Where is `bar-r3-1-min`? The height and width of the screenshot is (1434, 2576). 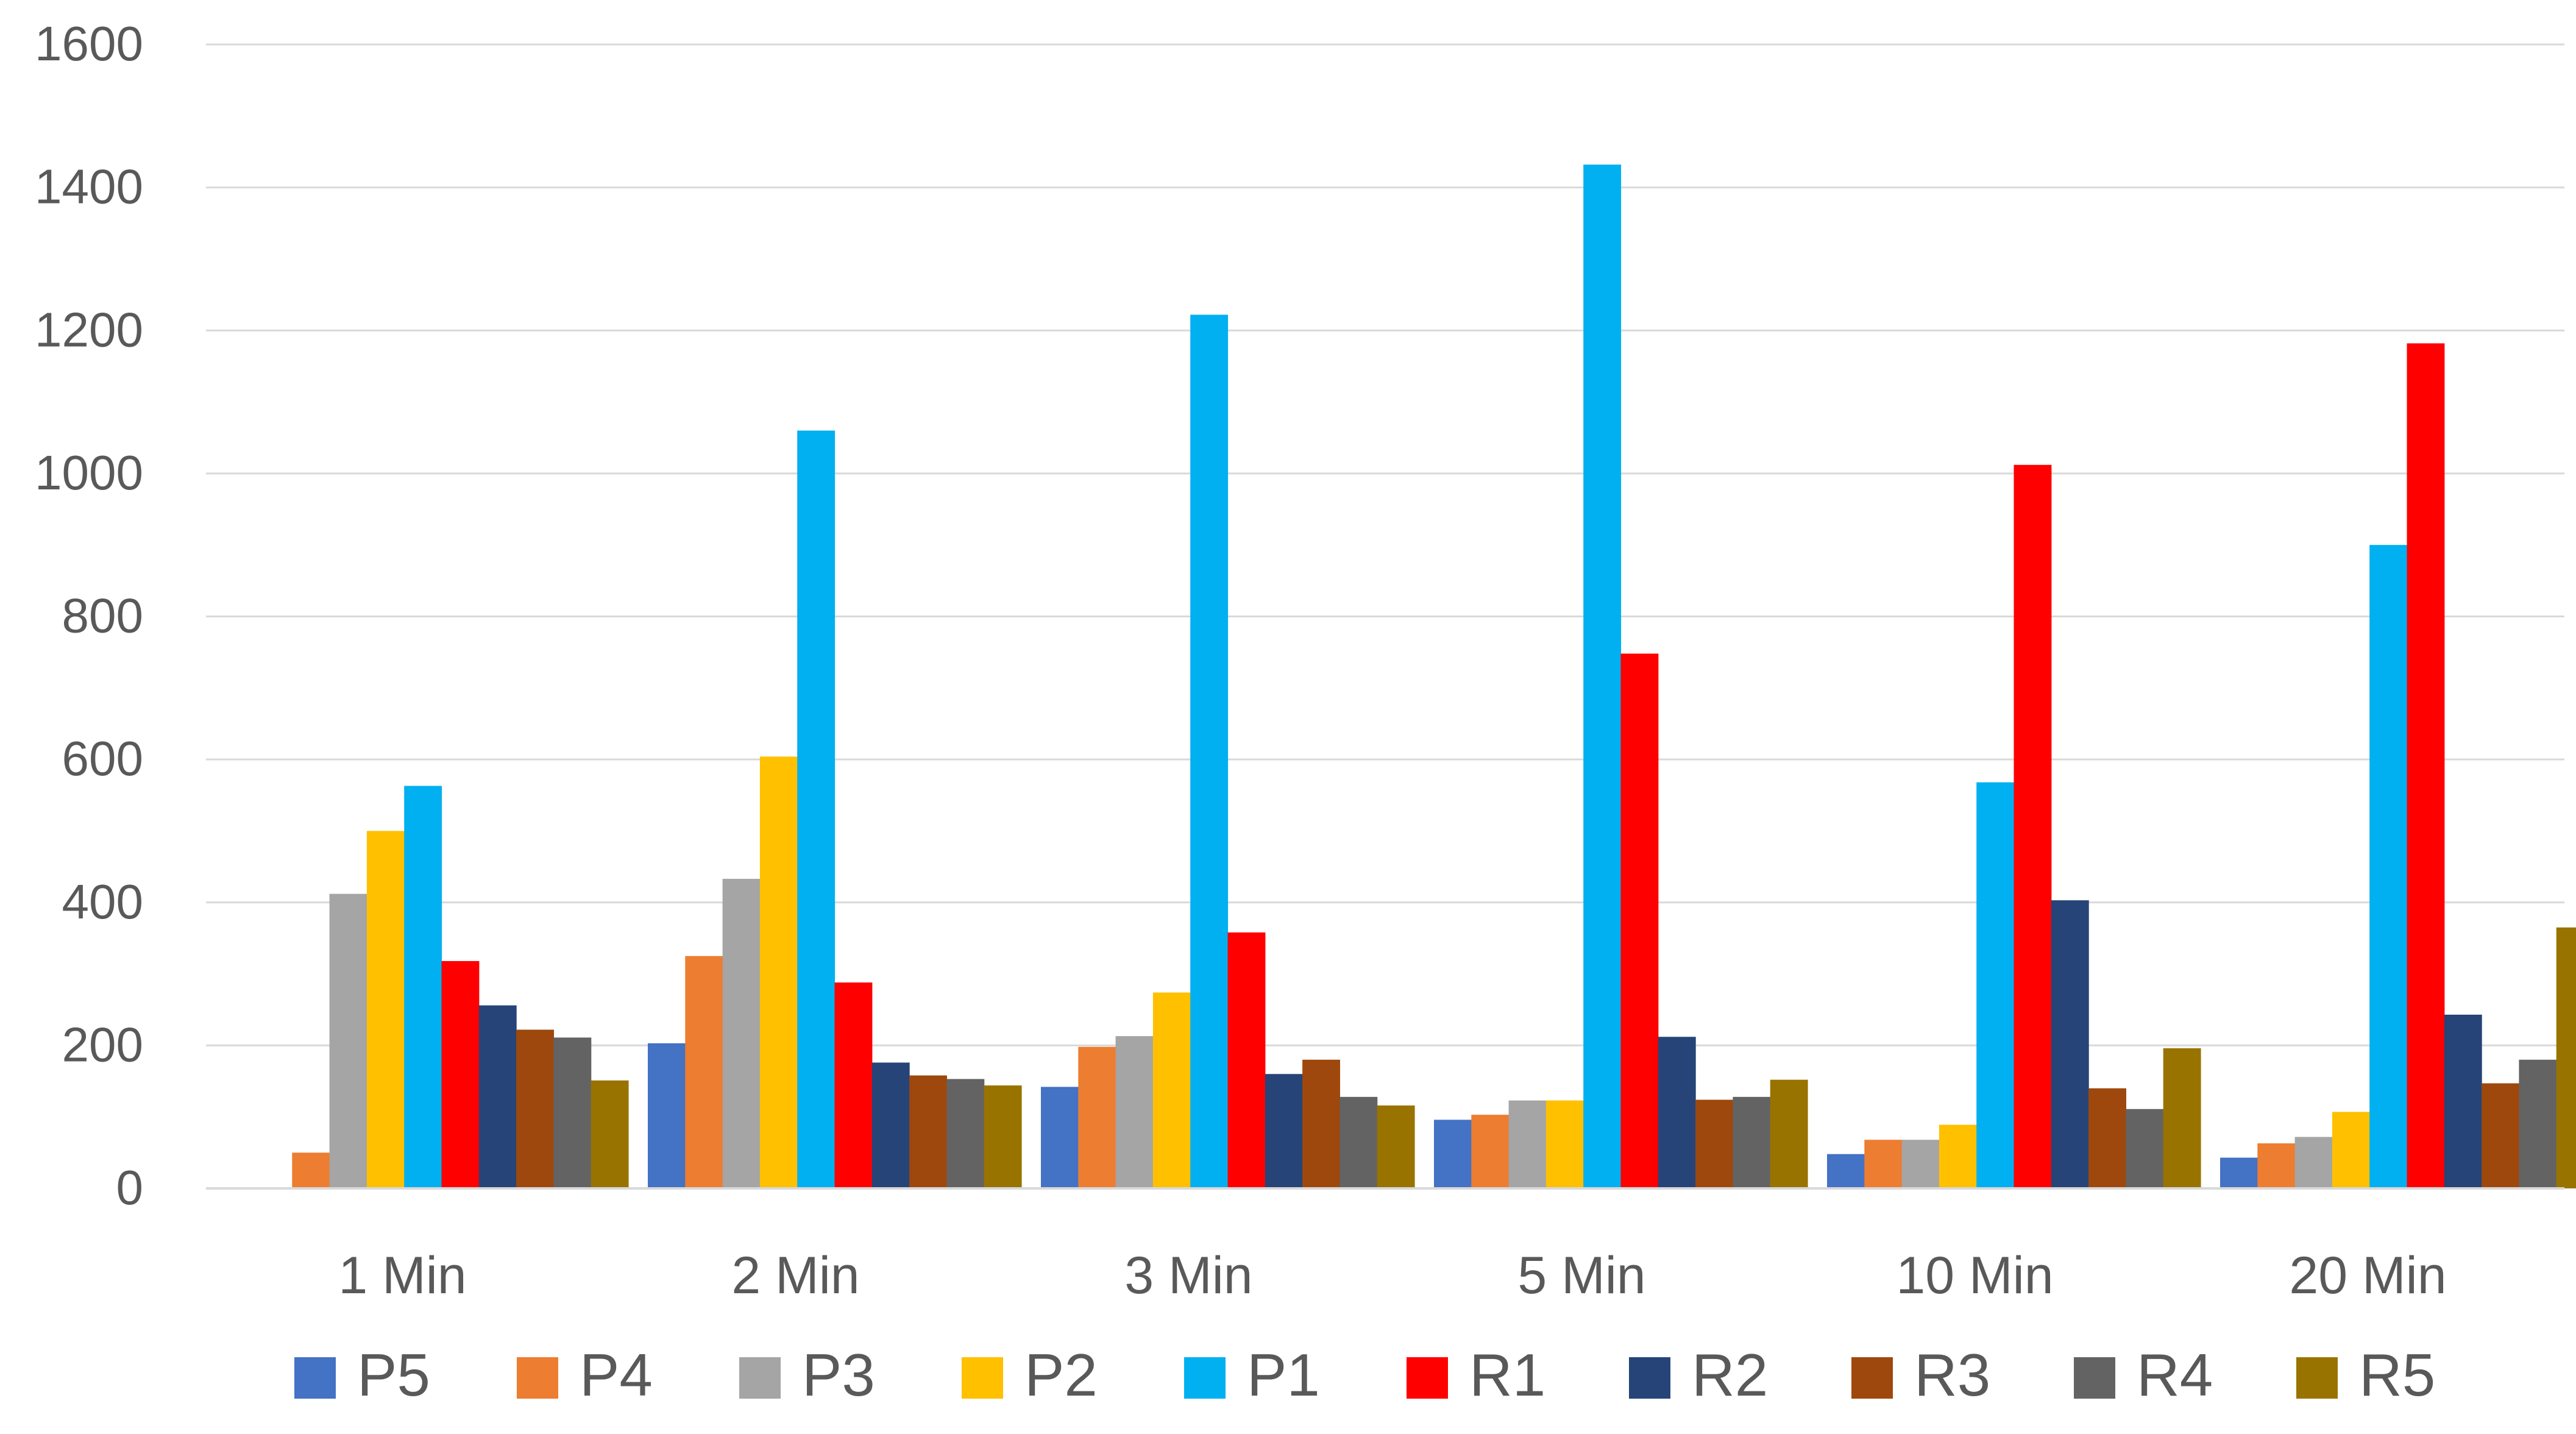
bar-r3-1-min is located at coordinates (535, 1108).